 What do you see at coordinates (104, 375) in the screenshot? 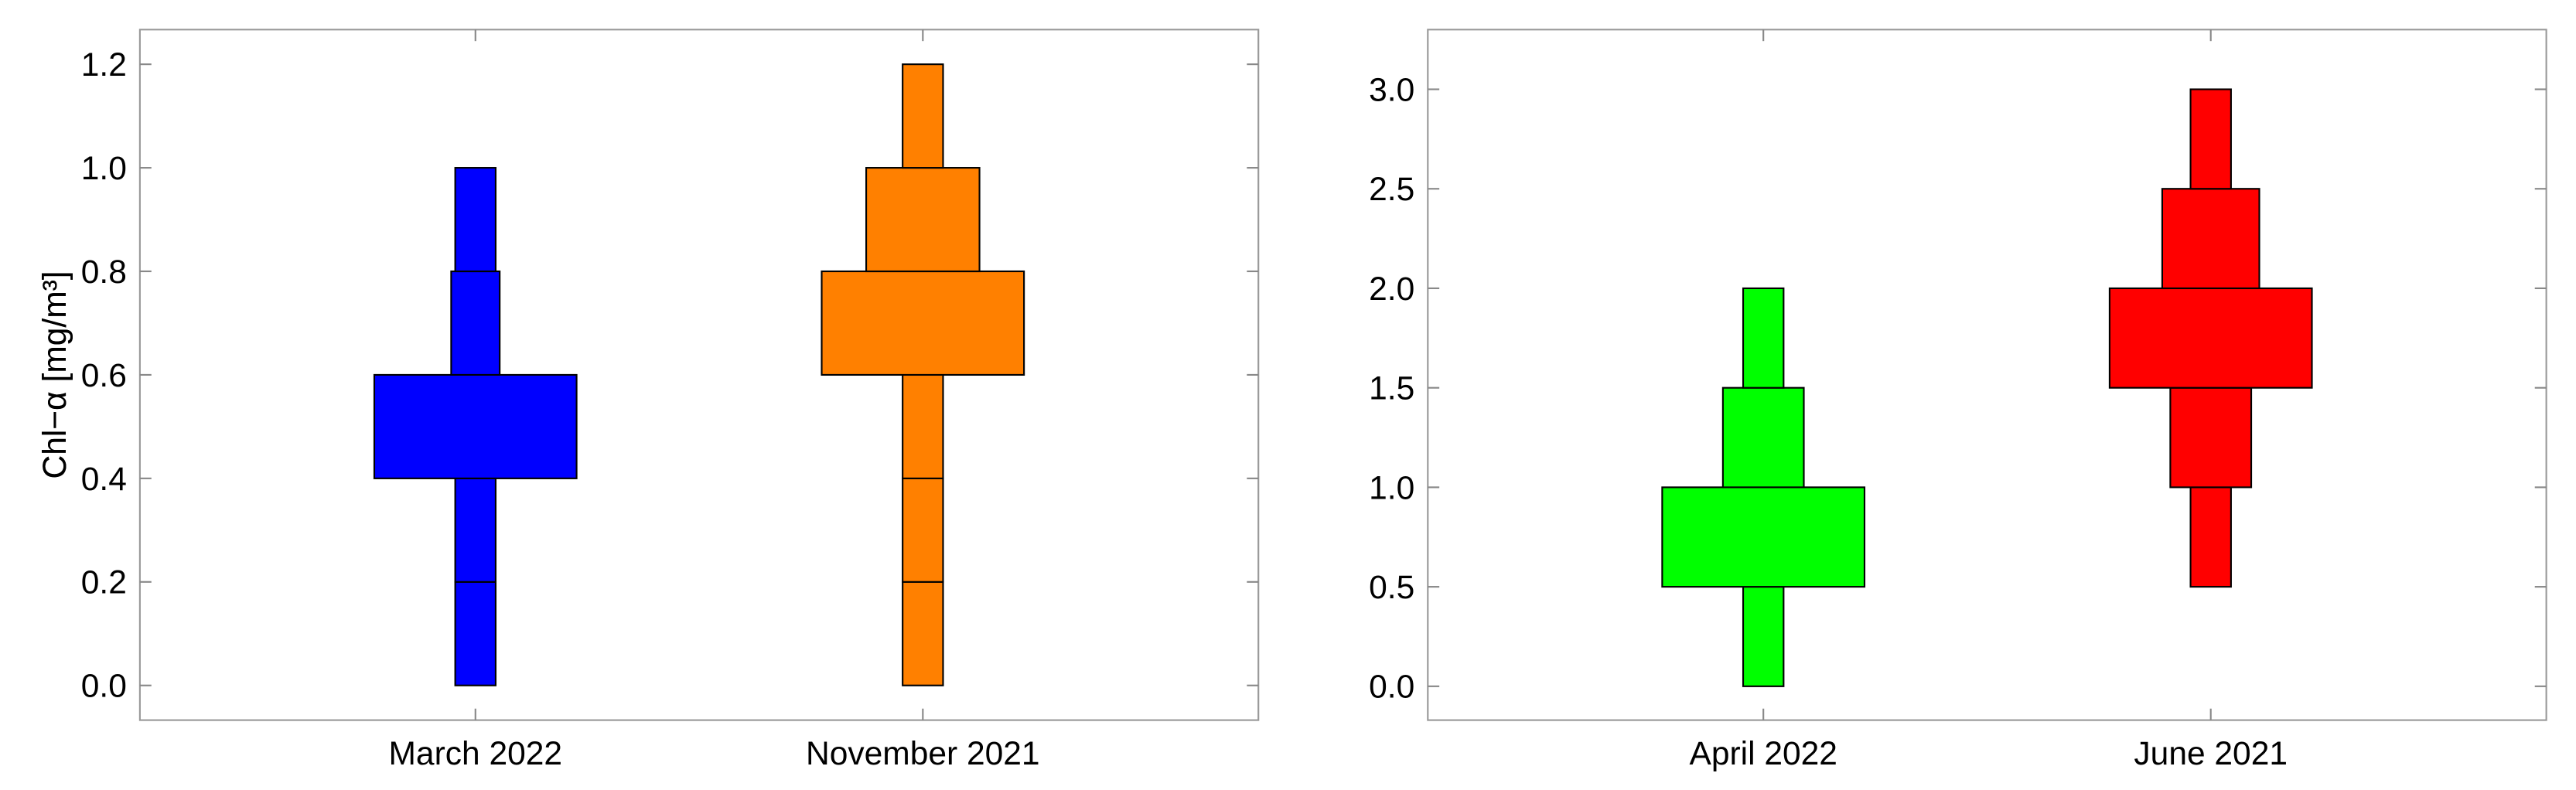
I see `y-tick-label: 0.6` at bounding box center [104, 375].